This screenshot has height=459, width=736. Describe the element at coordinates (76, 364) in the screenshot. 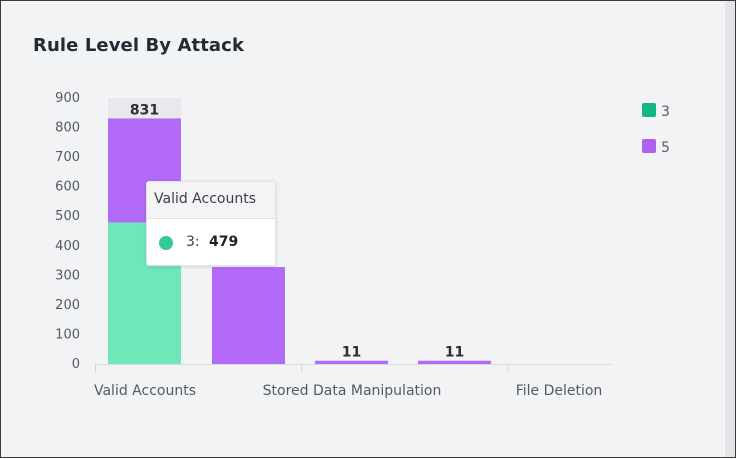

I see `y-tick-label: 0` at that location.